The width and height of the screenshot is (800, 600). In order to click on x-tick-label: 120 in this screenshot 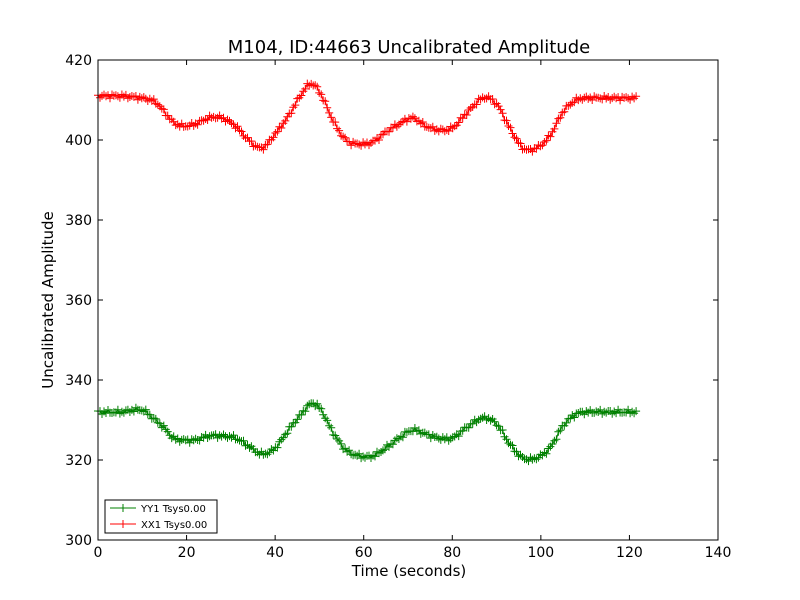, I will do `click(629, 553)`.